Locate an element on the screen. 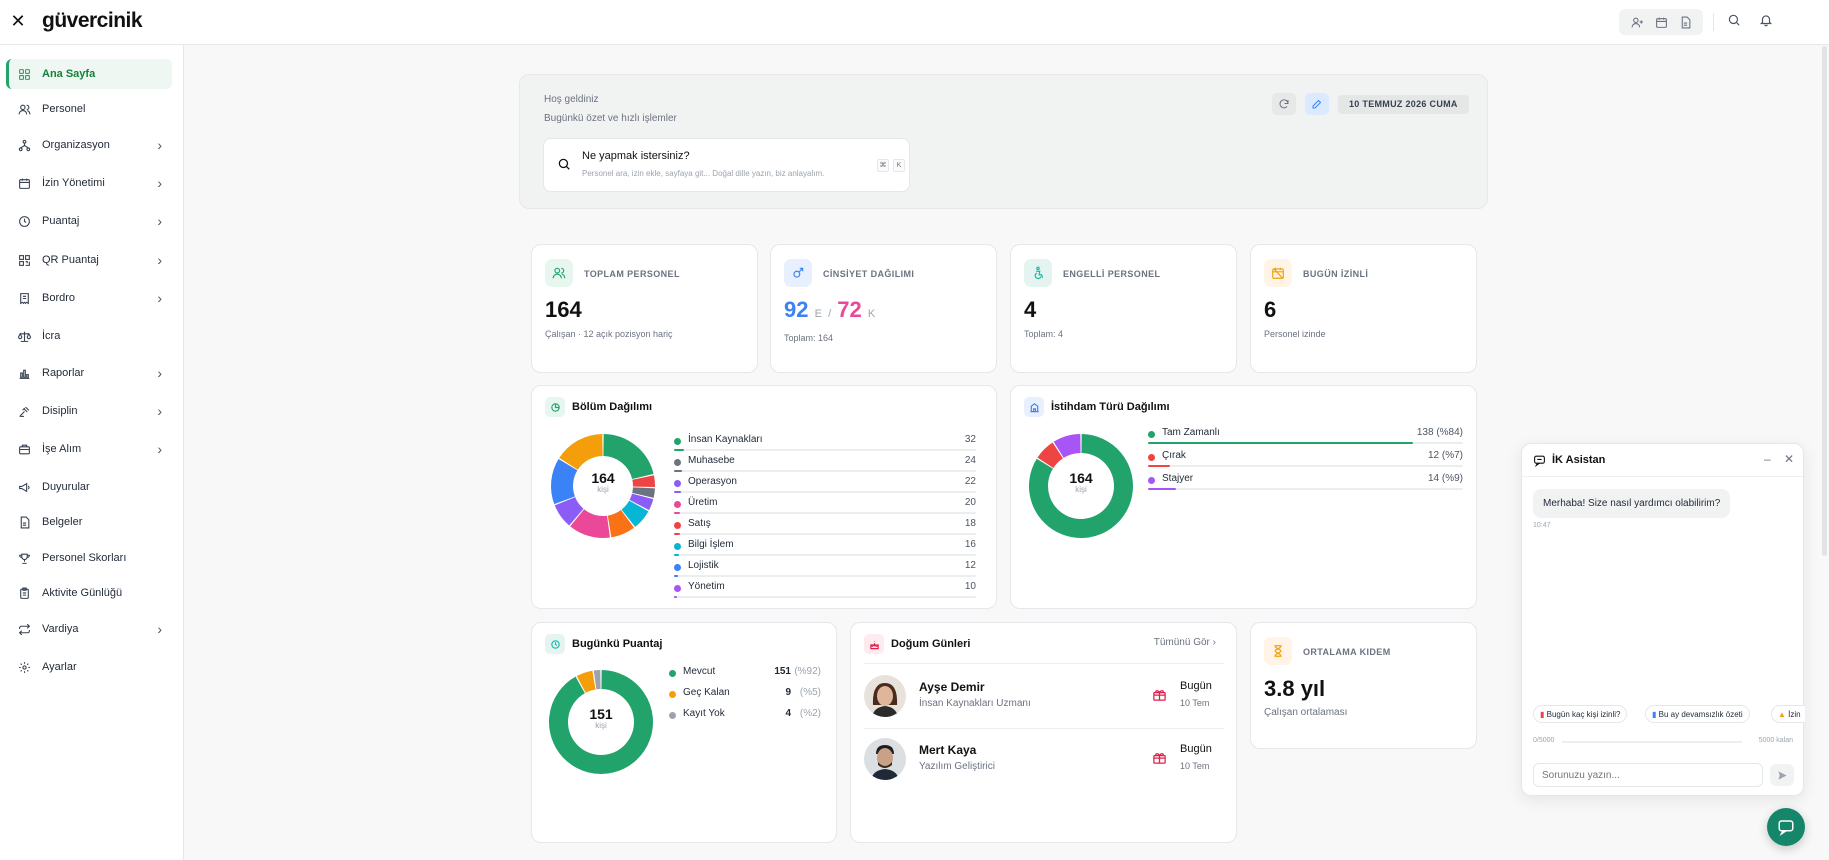 This screenshot has width=1829, height=860. legend-row: Üretim 20 is located at coordinates (825, 505).